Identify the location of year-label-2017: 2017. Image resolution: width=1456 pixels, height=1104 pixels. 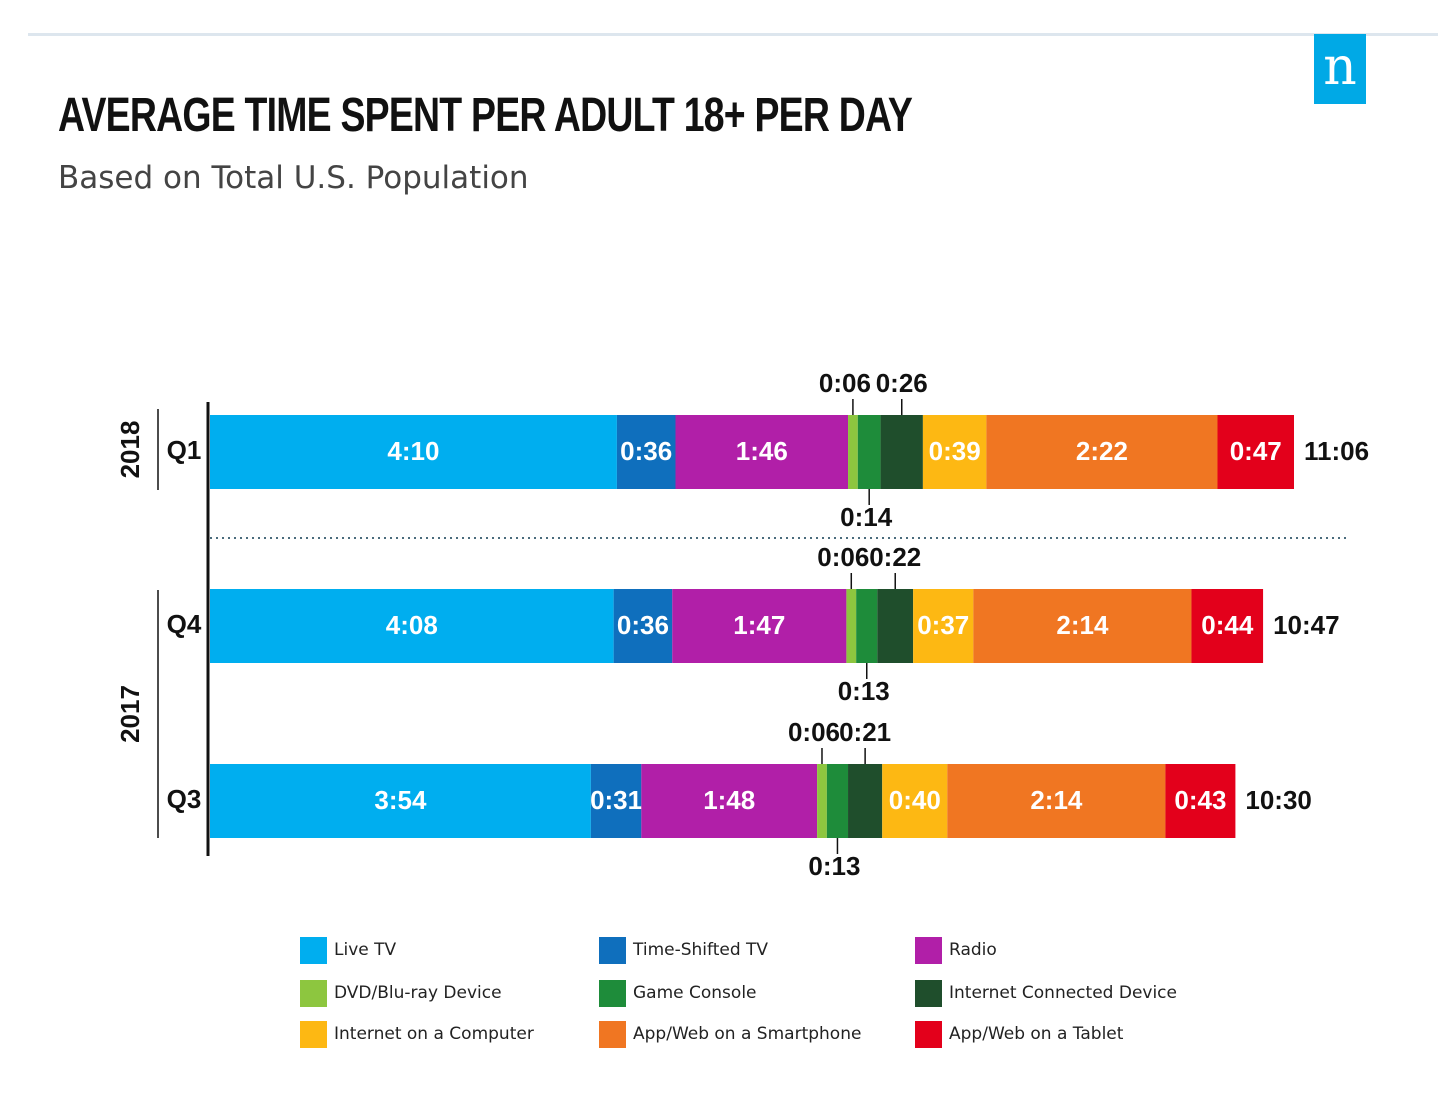
(130, 714).